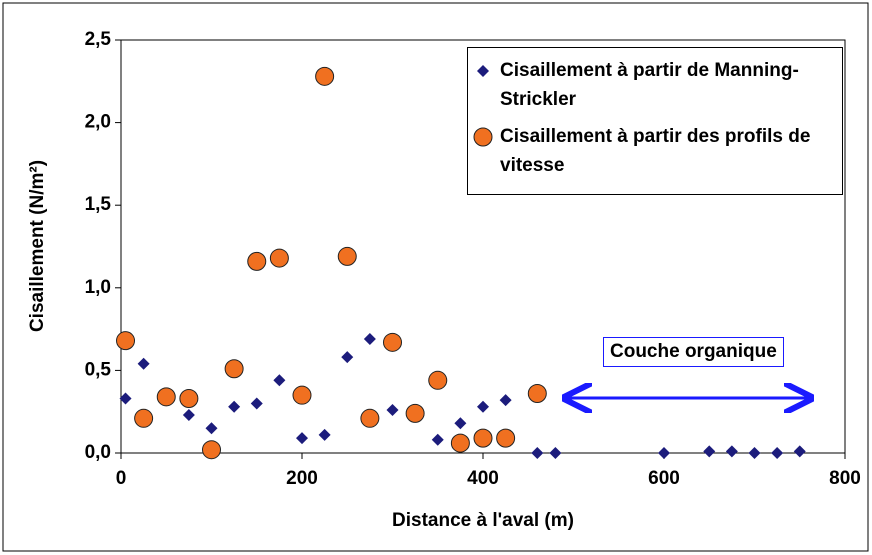 This screenshot has height=555, width=872. I want to click on x-tick-label: 800, so click(845, 478).